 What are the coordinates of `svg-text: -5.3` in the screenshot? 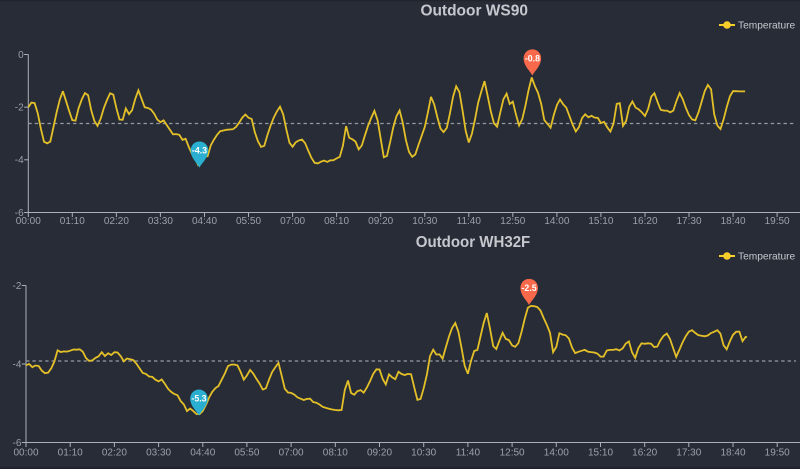 It's located at (198, 399).